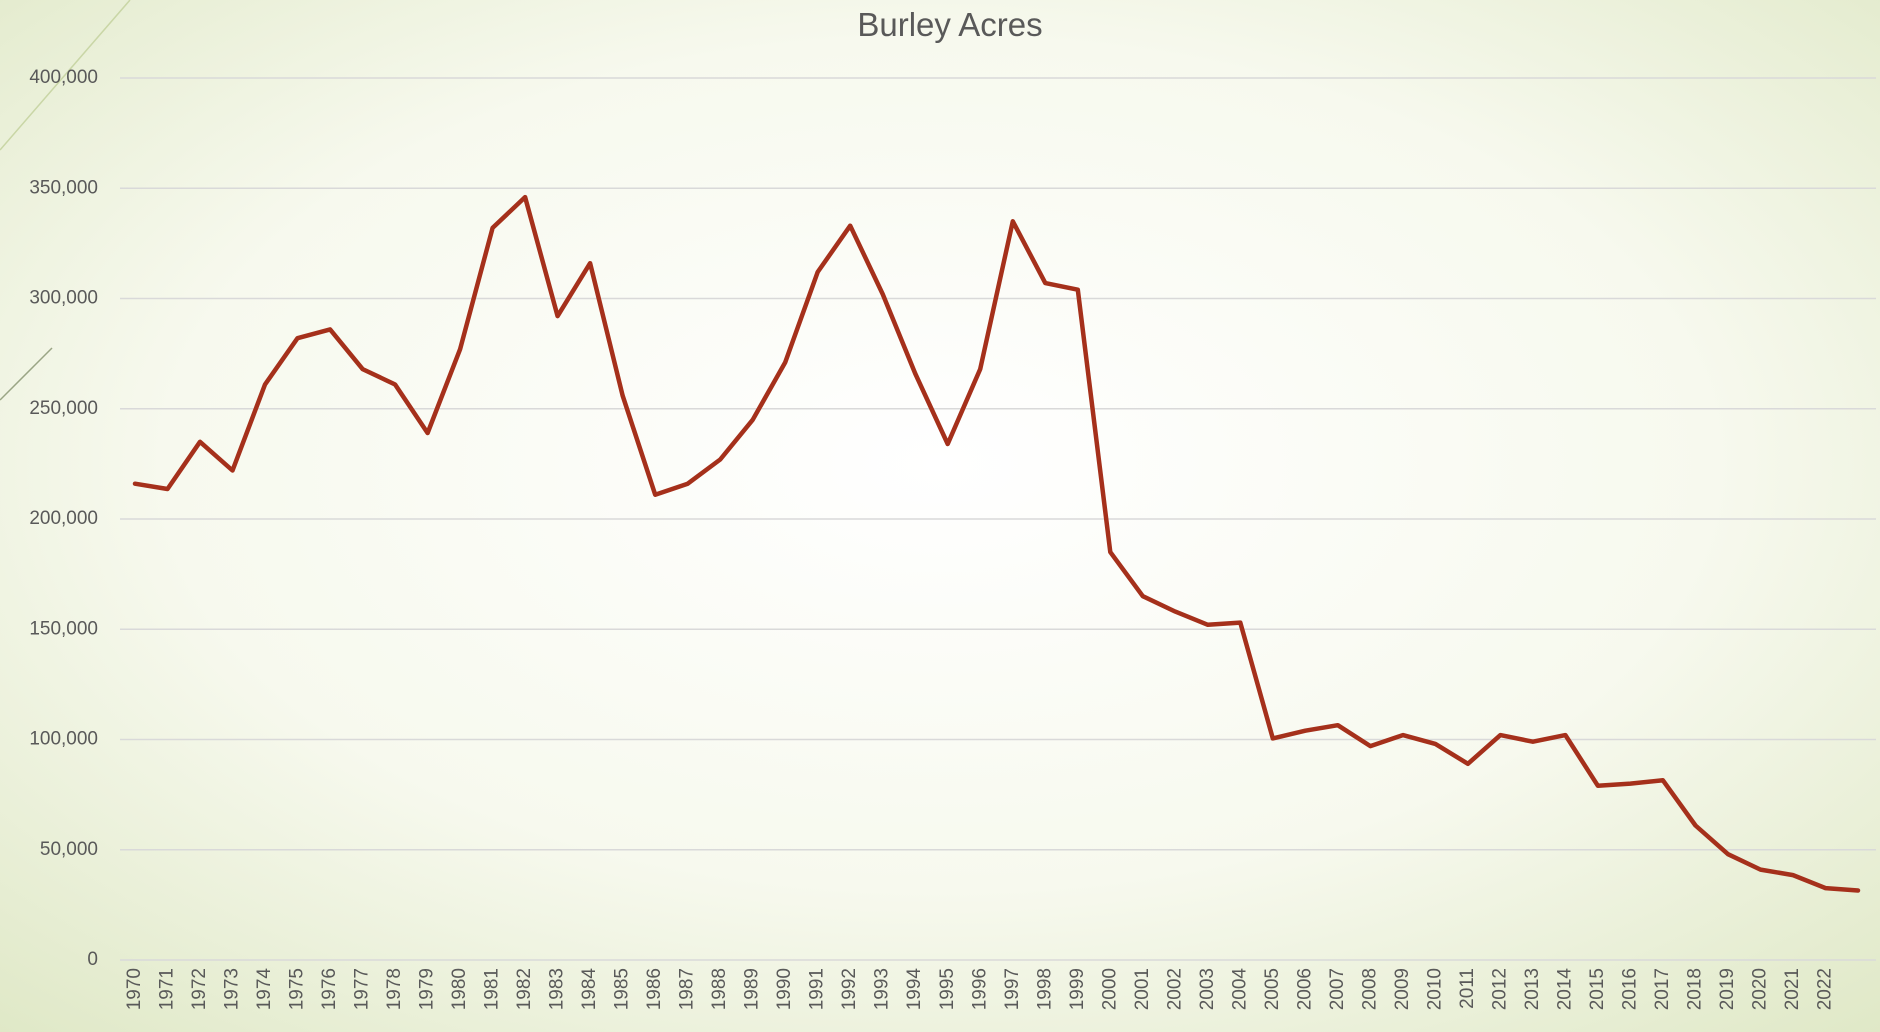  What do you see at coordinates (622, 989) in the screenshot?
I see `x-tick-label: 1985` at bounding box center [622, 989].